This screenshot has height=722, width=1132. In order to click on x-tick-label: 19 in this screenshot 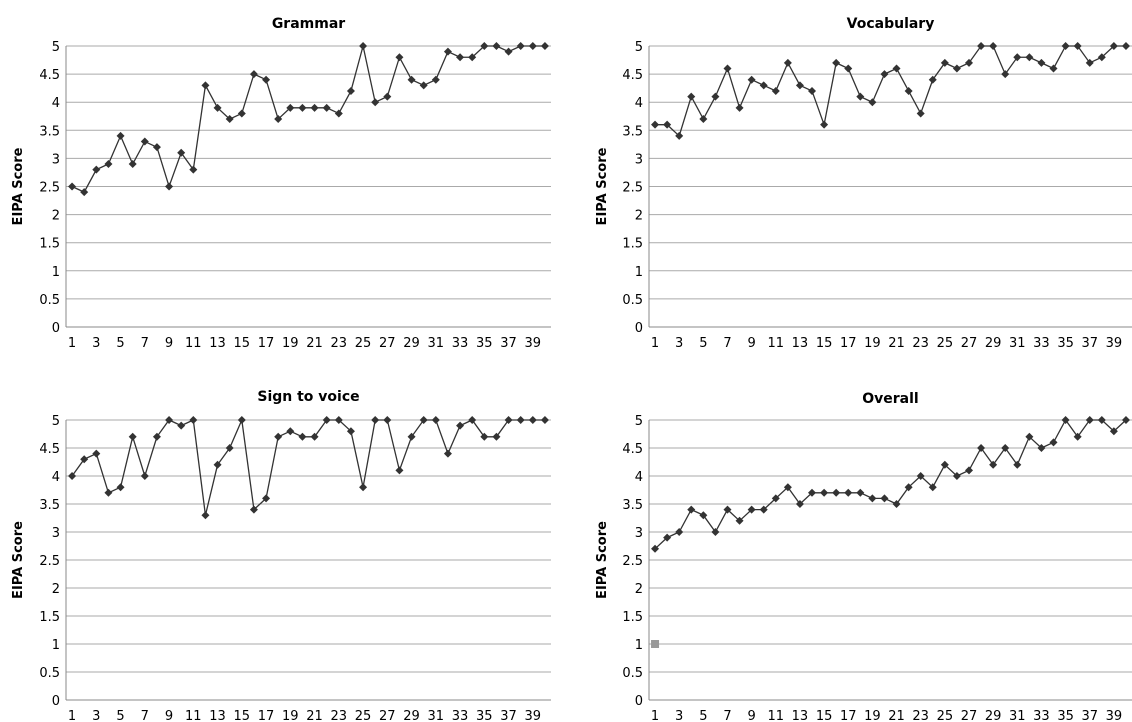, I will do `click(872, 343)`.